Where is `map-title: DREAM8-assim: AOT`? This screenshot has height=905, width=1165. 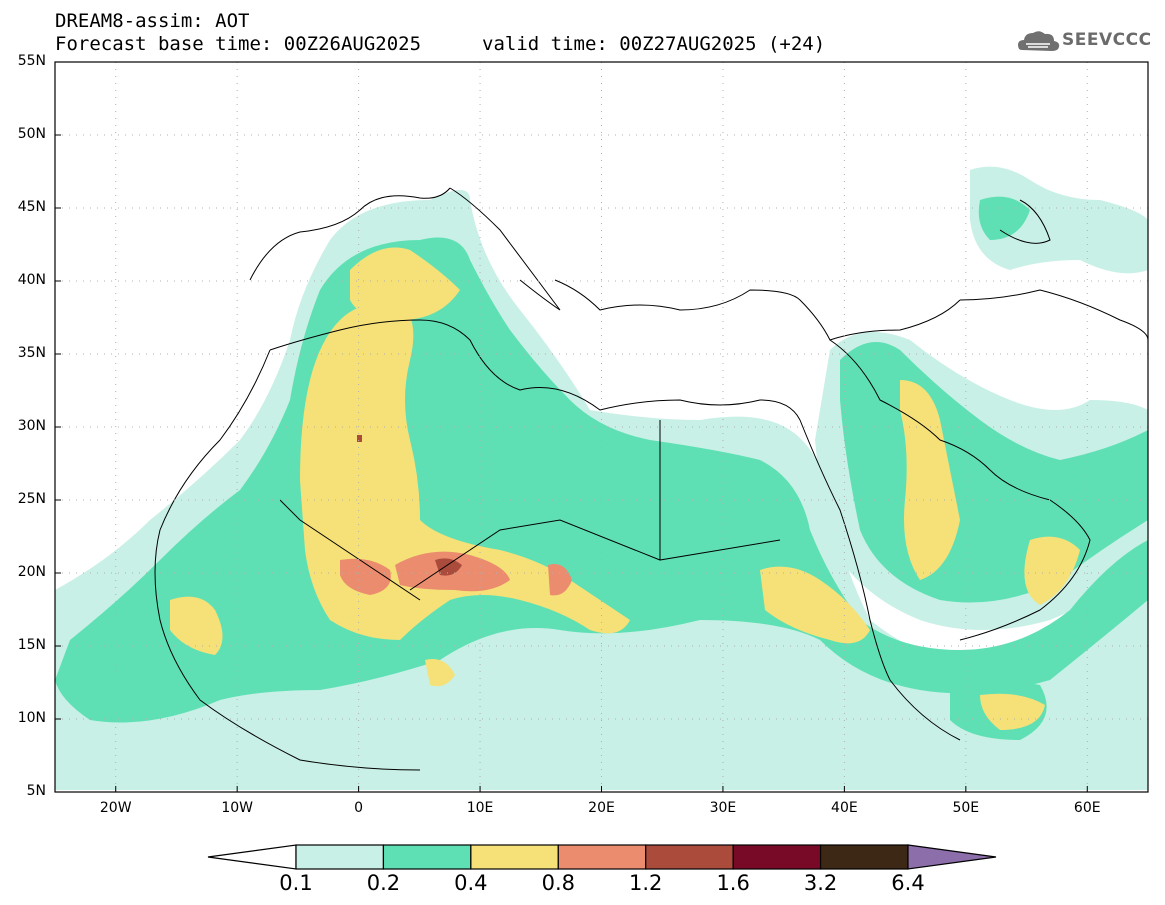 map-title: DREAM8-assim: AOT is located at coordinates (152, 21).